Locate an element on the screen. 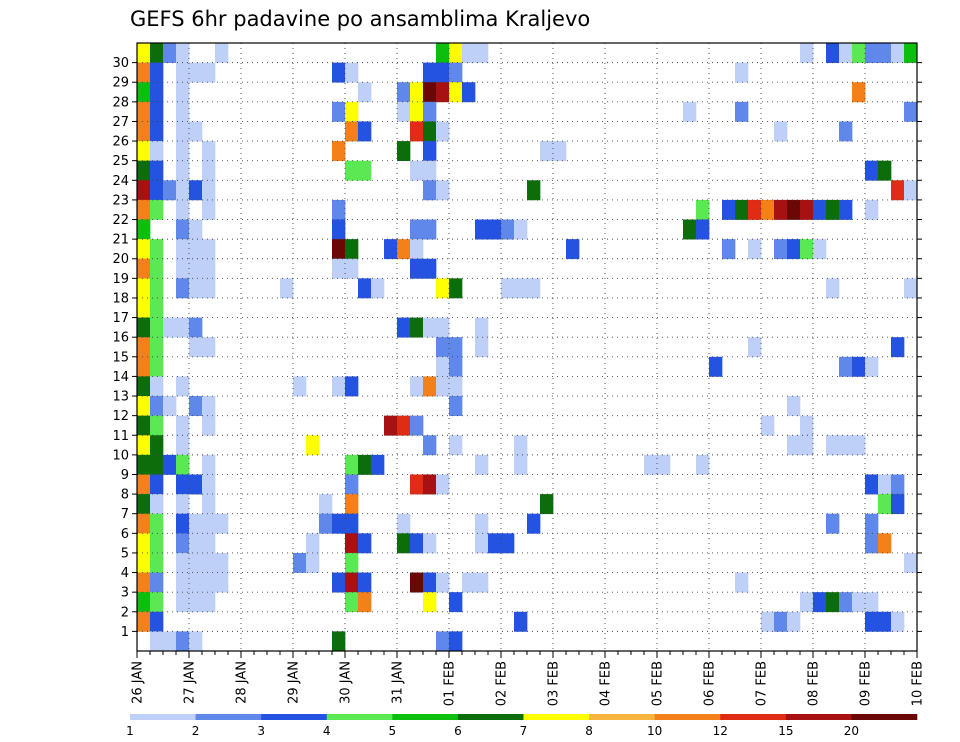  x-tick-label: 03 FEB is located at coordinates (554, 683).